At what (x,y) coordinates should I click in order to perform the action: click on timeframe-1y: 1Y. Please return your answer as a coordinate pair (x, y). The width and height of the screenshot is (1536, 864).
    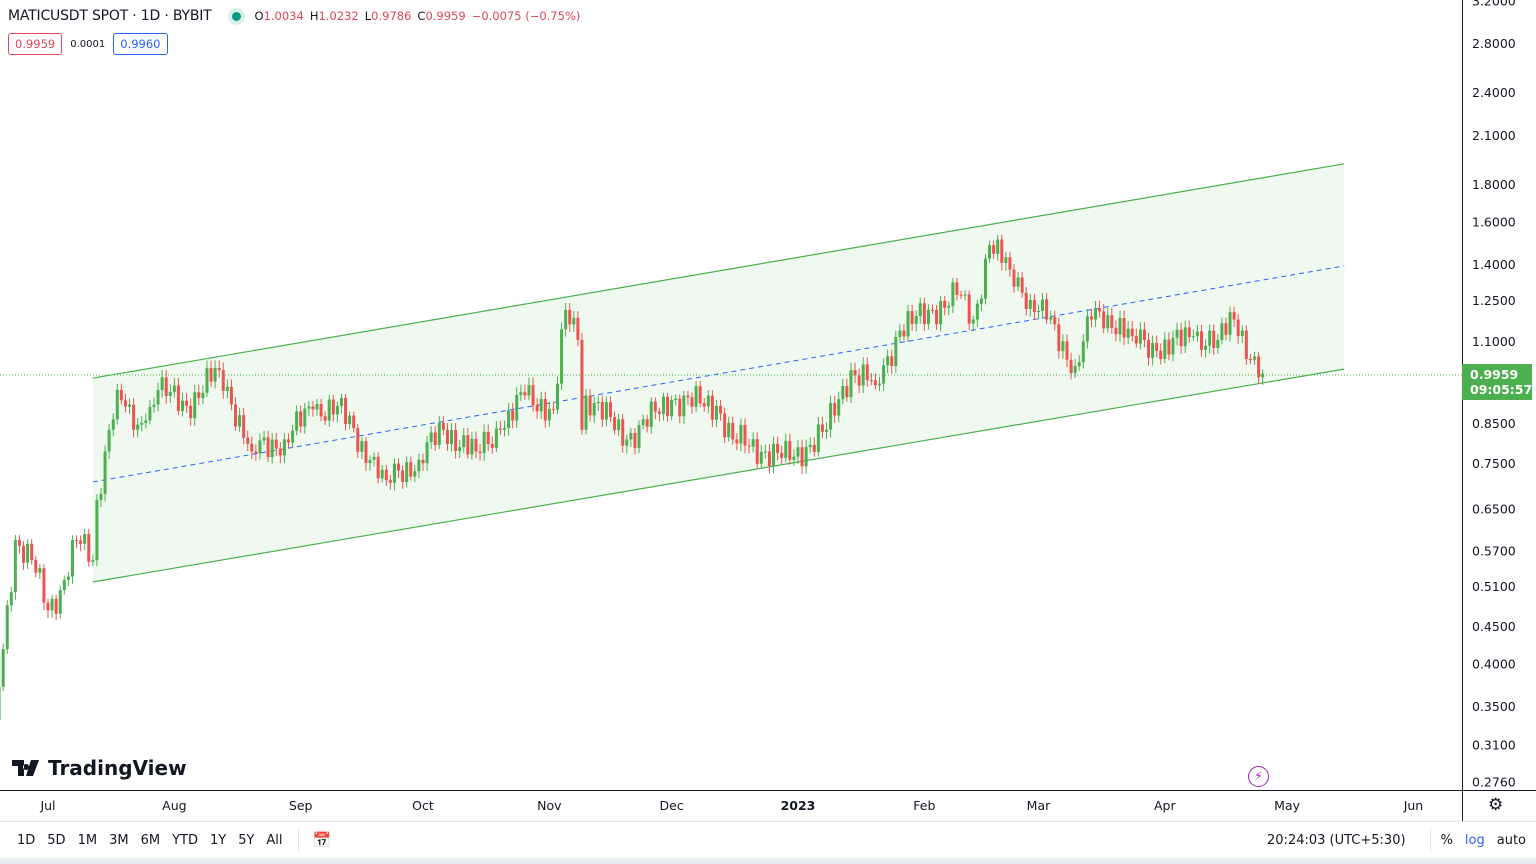
    Looking at the image, I should click on (218, 840).